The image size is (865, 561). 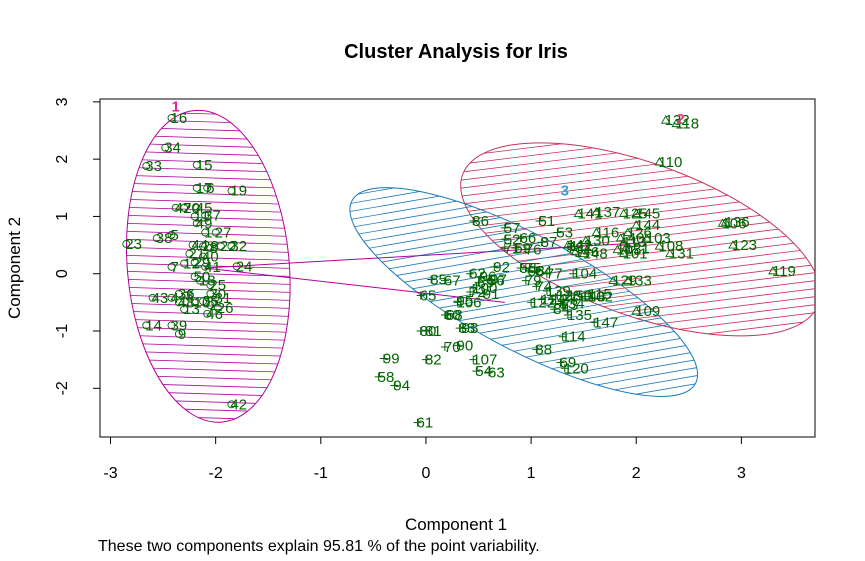 I want to click on point-label: 129, so click(x=624, y=281).